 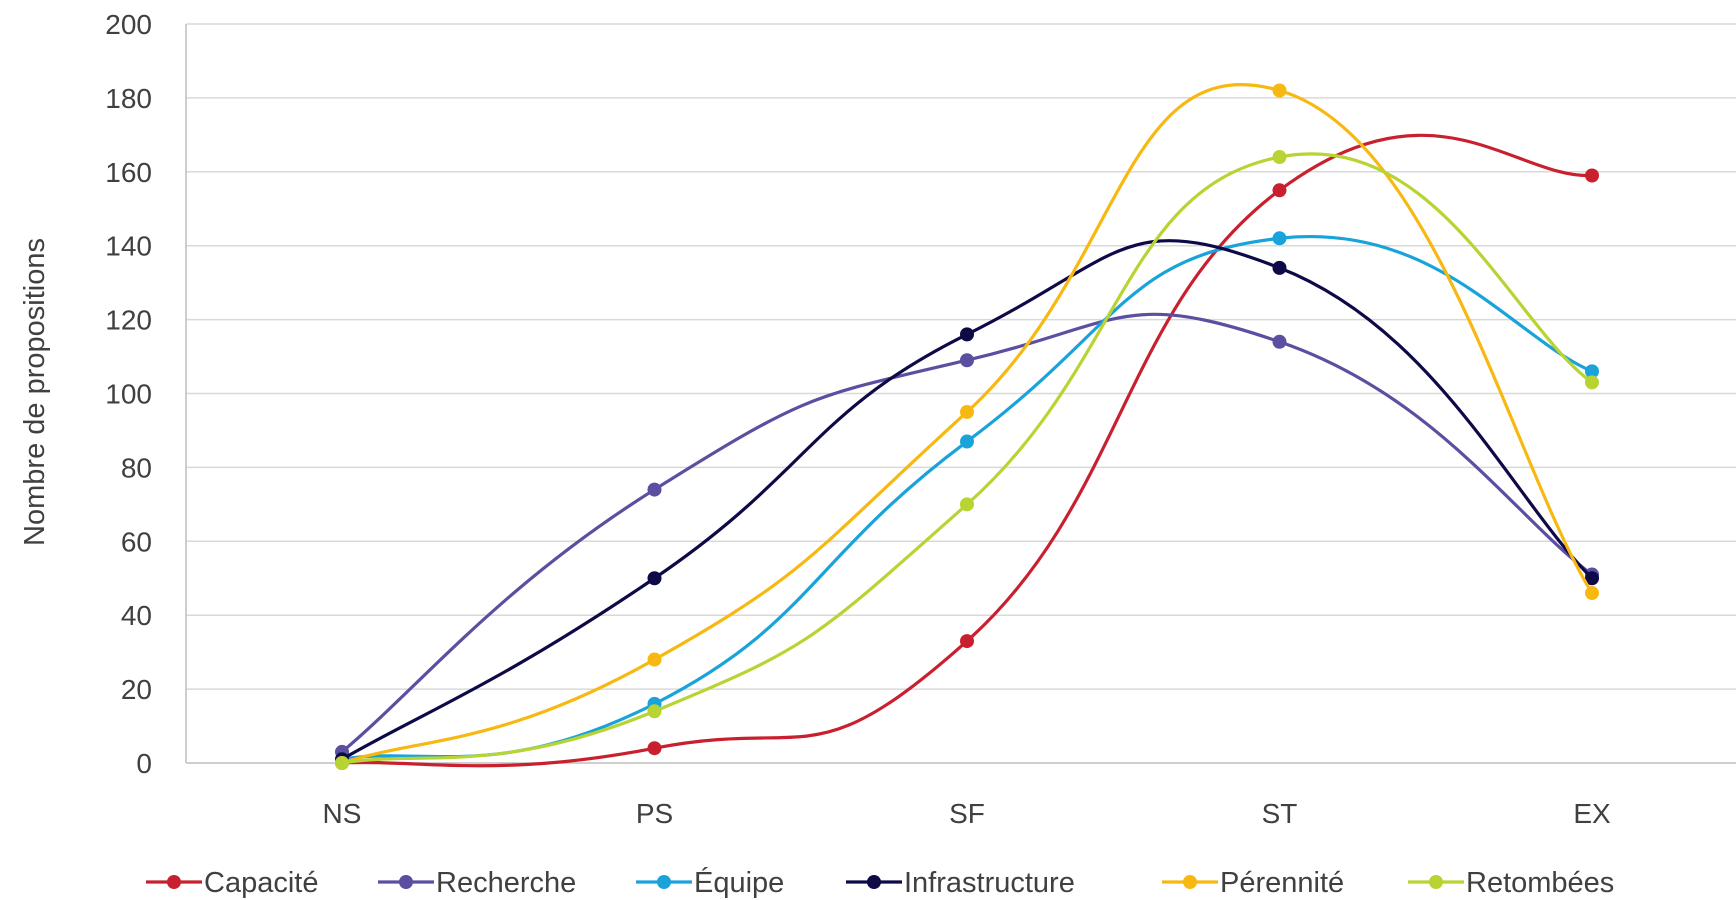 I want to click on data-point-infrastructure-sf, so click(x=967, y=334).